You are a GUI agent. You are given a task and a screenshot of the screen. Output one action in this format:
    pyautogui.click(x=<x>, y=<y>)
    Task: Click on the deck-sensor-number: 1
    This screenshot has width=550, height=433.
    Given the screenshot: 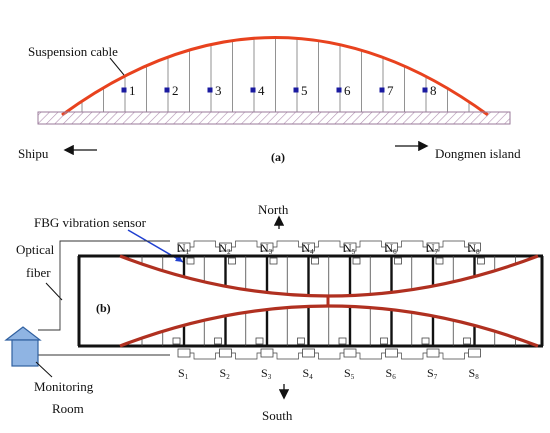 What is the action you would take?
    pyautogui.click(x=132, y=90)
    